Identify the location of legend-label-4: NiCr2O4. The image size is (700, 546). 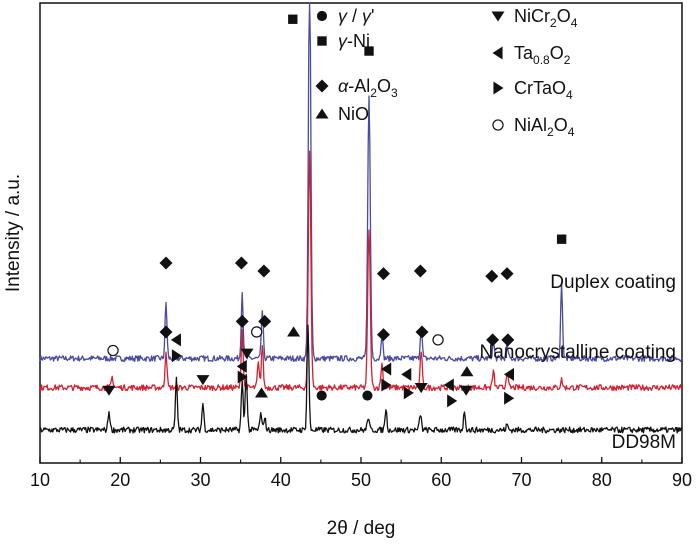
(546, 18).